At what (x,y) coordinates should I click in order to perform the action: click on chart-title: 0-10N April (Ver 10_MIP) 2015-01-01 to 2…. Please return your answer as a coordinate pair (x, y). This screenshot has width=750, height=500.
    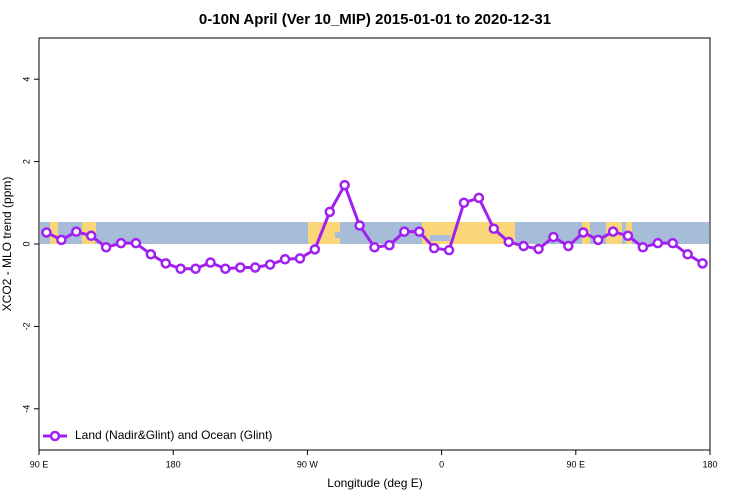
    Looking at the image, I should click on (375, 19).